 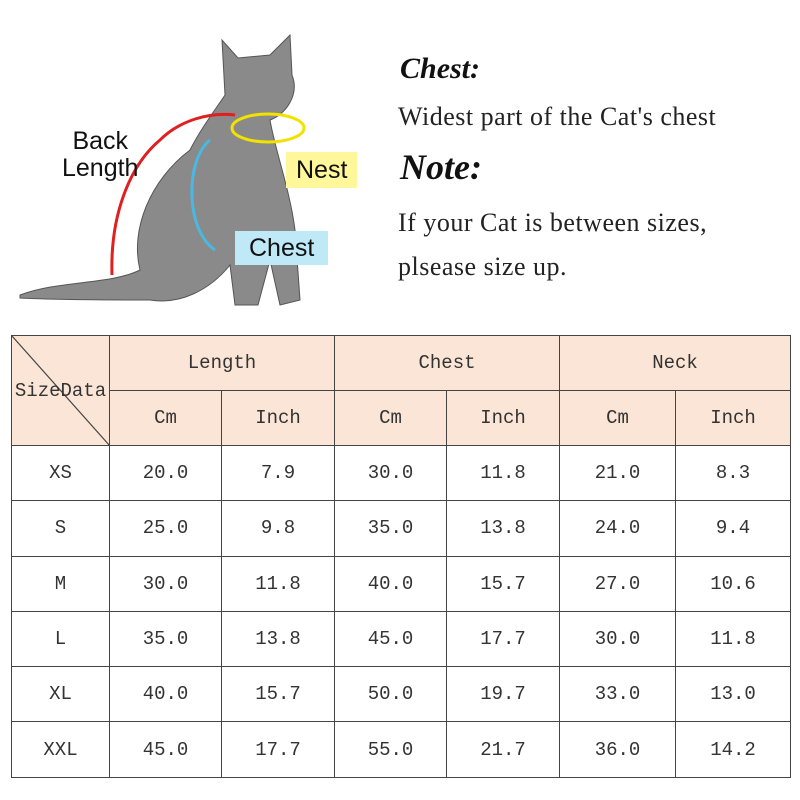 I want to click on value-cell: 19.7, so click(x=503, y=694).